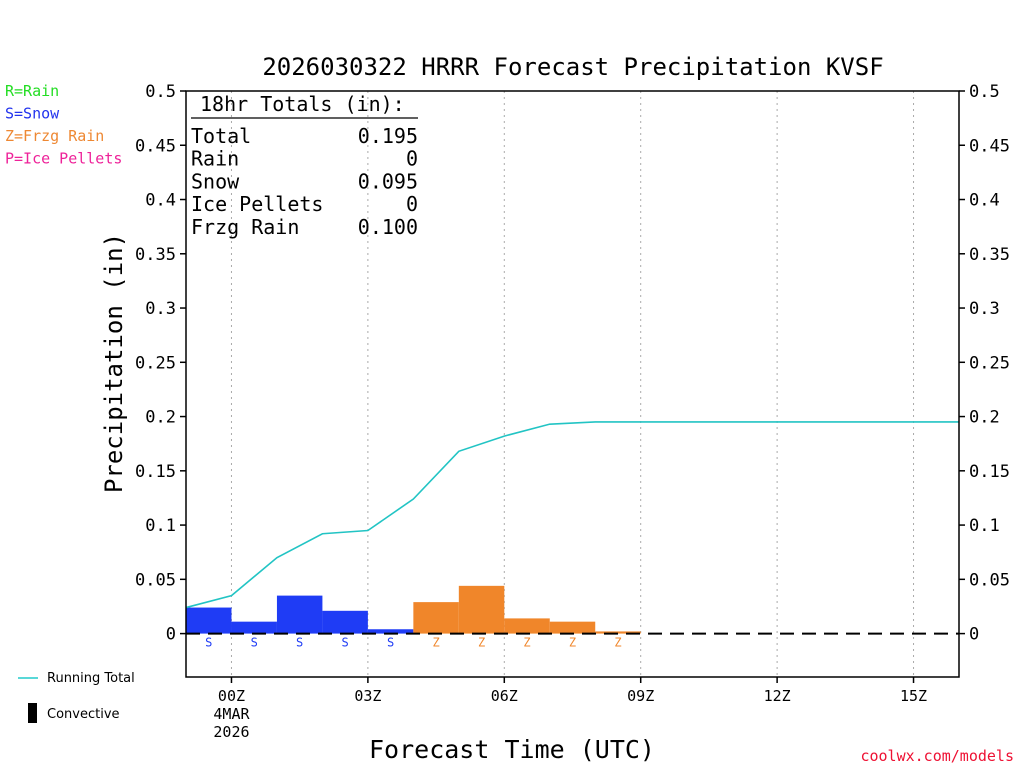  I want to click on x-tick-label: 03Z, so click(367, 696).